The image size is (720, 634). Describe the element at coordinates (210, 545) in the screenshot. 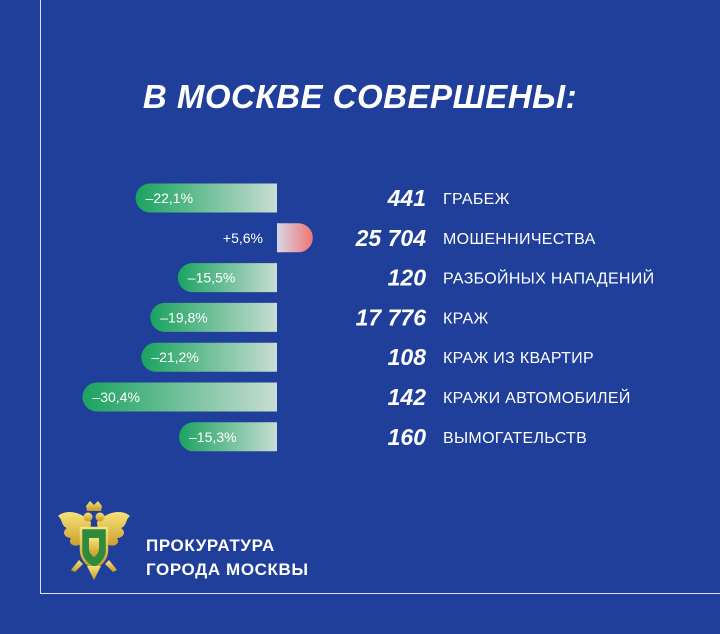

I see `organization-name-line1: ПРОКУРАТУРА` at that location.